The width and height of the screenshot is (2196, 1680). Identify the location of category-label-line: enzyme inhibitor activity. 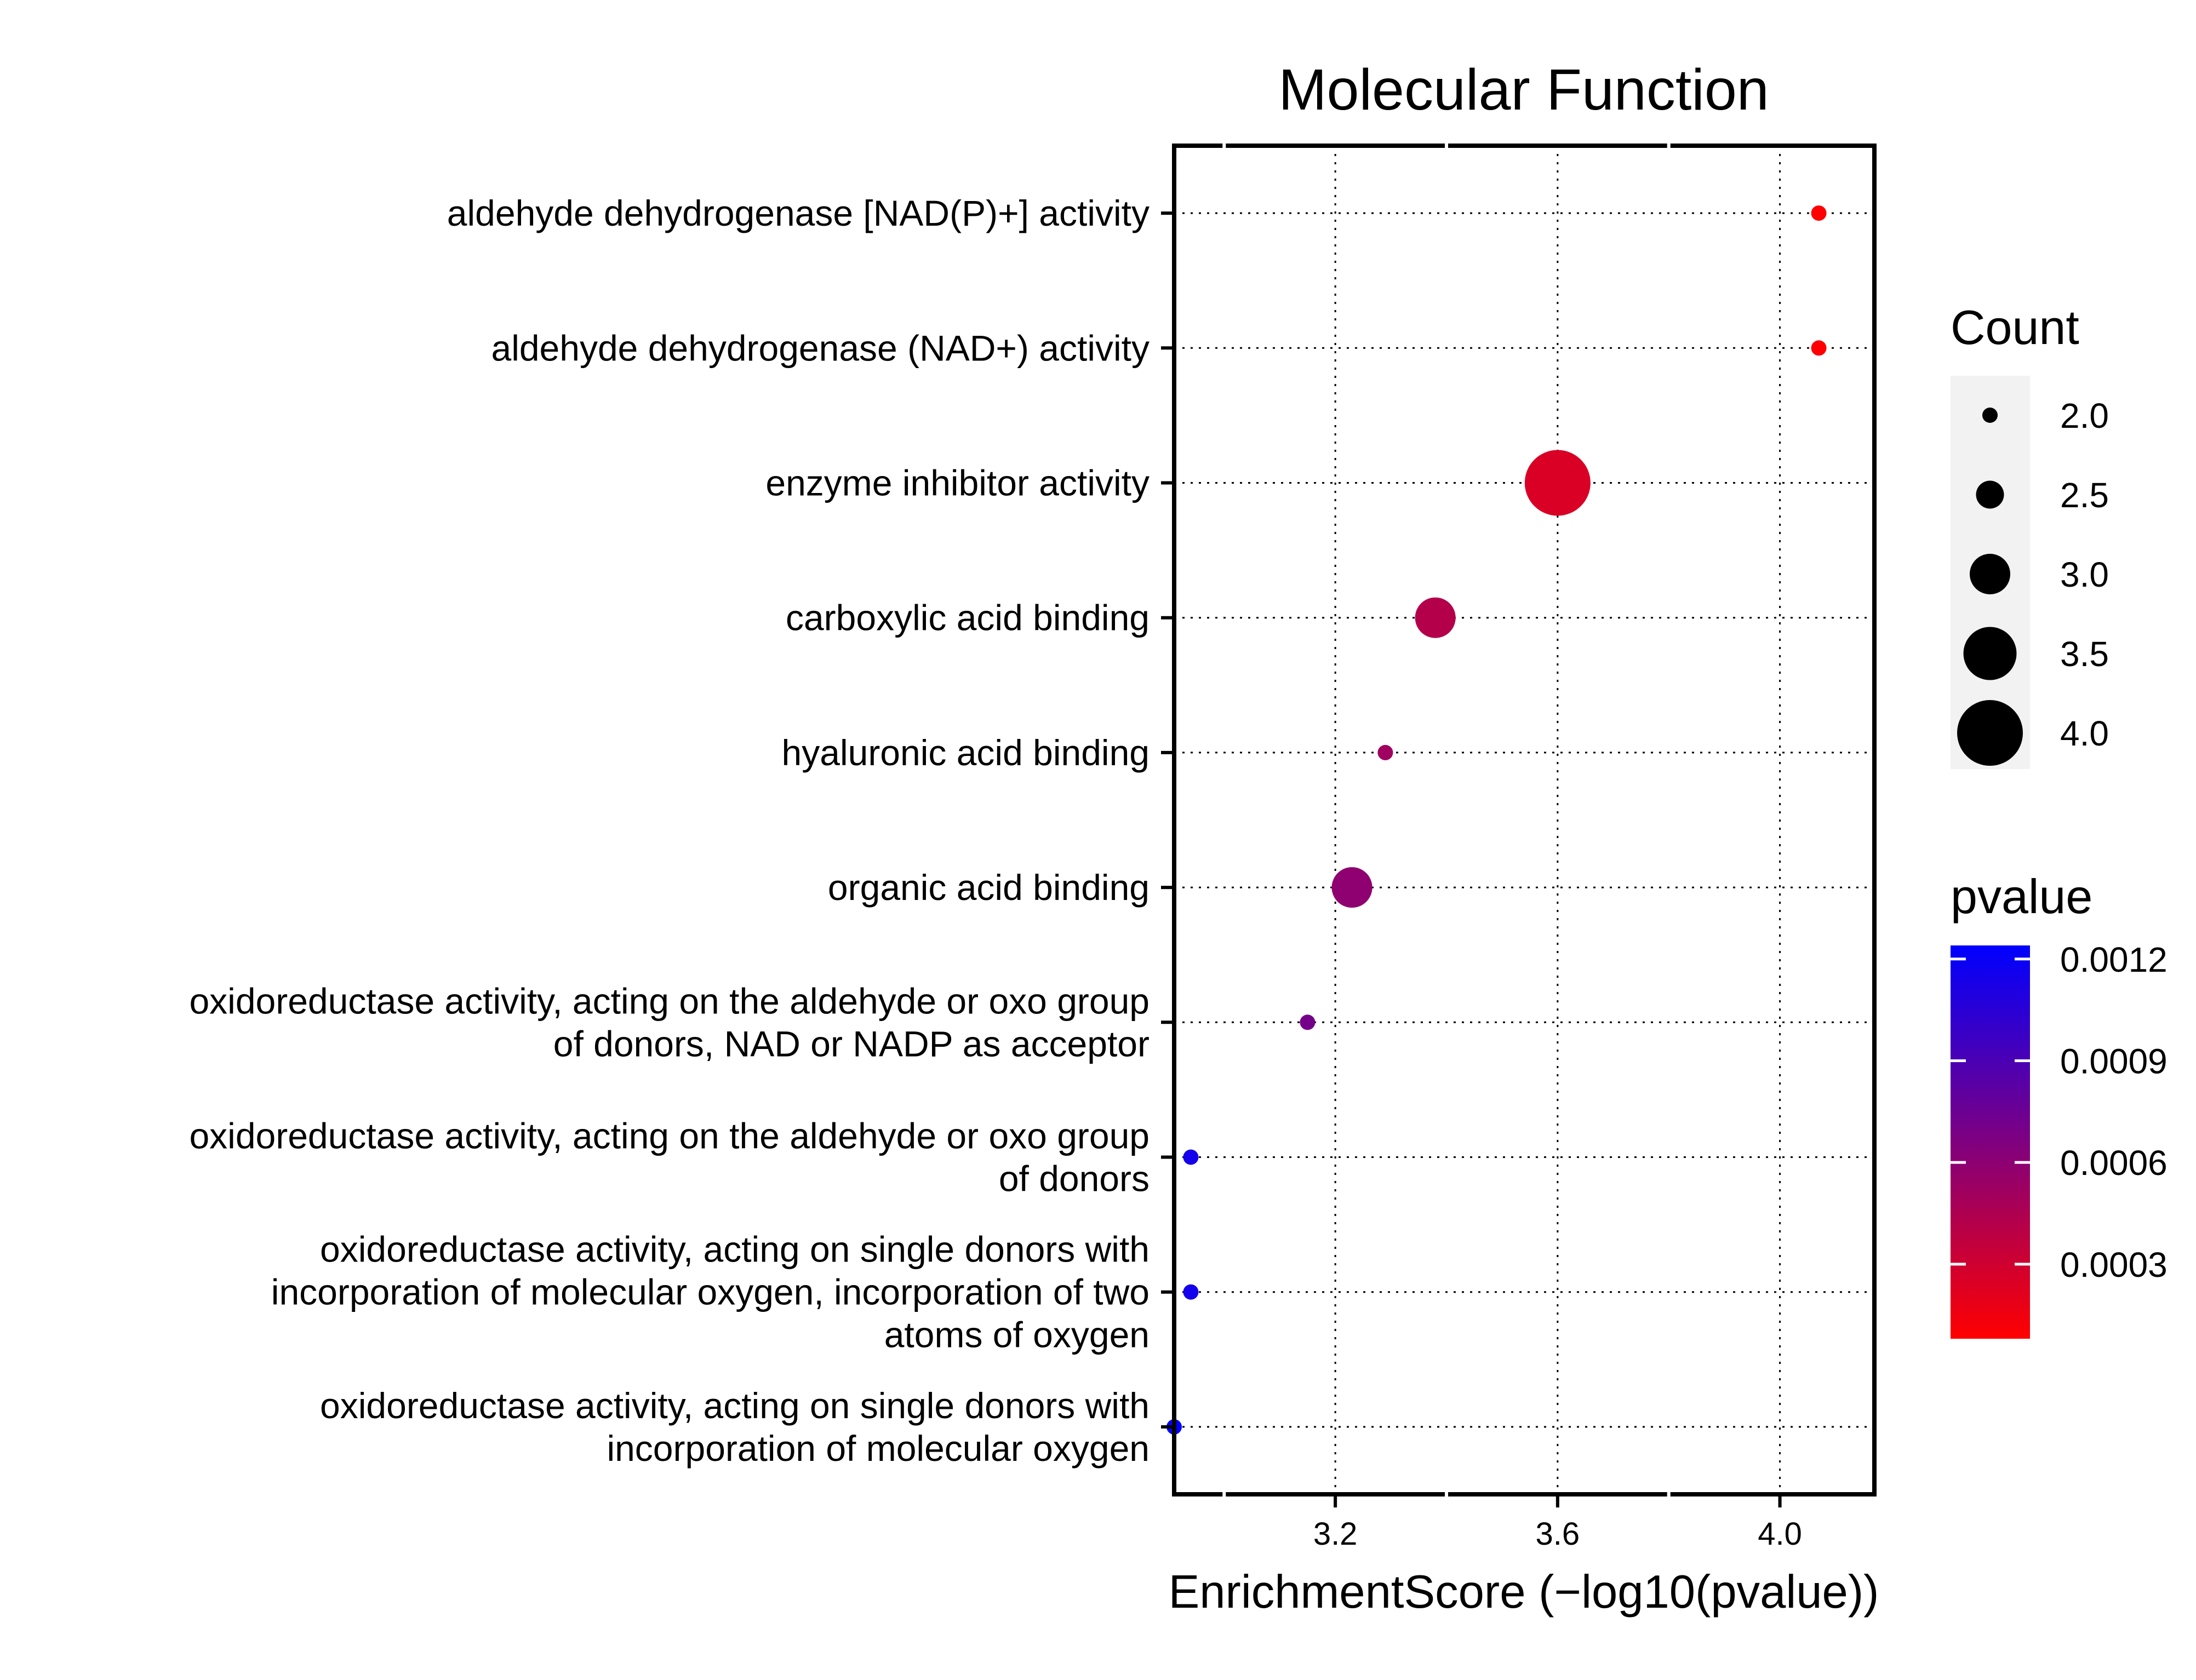
(958, 483).